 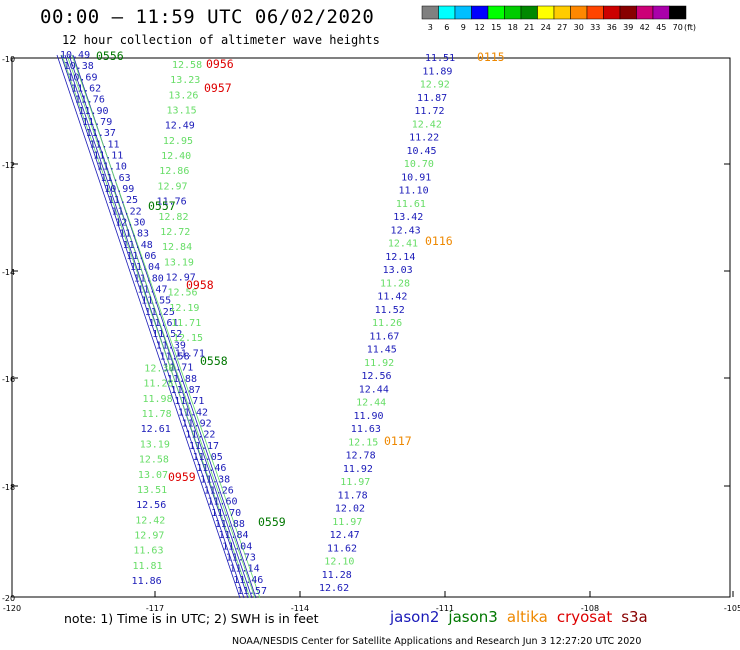 What do you see at coordinates (93, 111) in the screenshot?
I see `jason2-swh-label: 11.90` at bounding box center [93, 111].